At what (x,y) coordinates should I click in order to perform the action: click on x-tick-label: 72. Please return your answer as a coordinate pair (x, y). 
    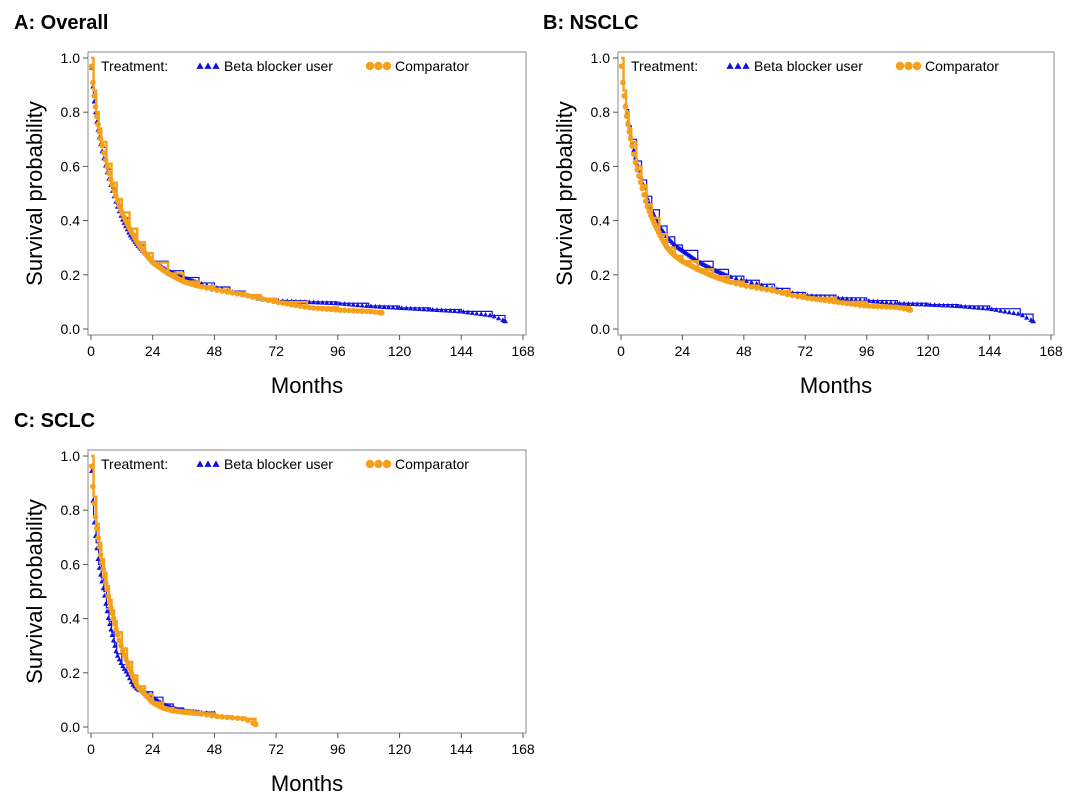
    Looking at the image, I should click on (276, 351).